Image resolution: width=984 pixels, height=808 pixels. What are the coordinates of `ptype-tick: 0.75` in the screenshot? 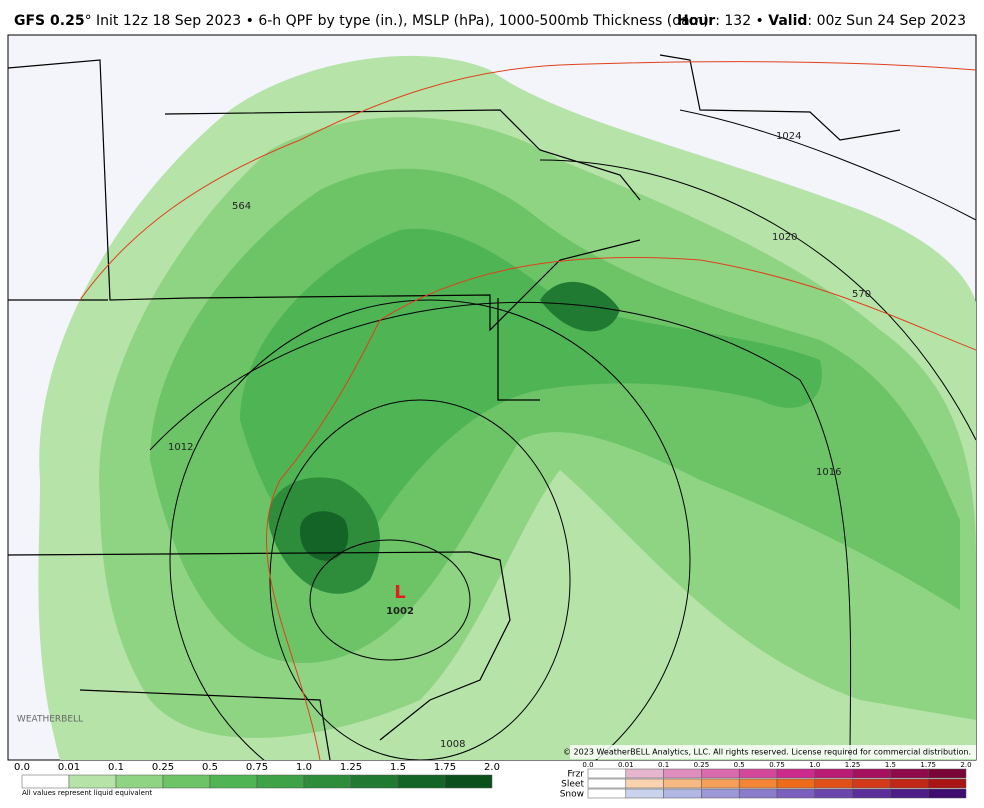 It's located at (777, 765).